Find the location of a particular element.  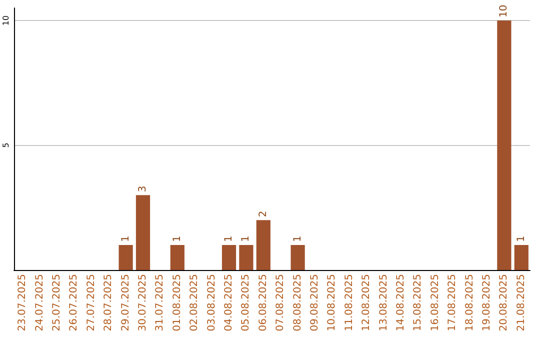

x-tick-label: 11.08.2025 is located at coordinates (349, 303).